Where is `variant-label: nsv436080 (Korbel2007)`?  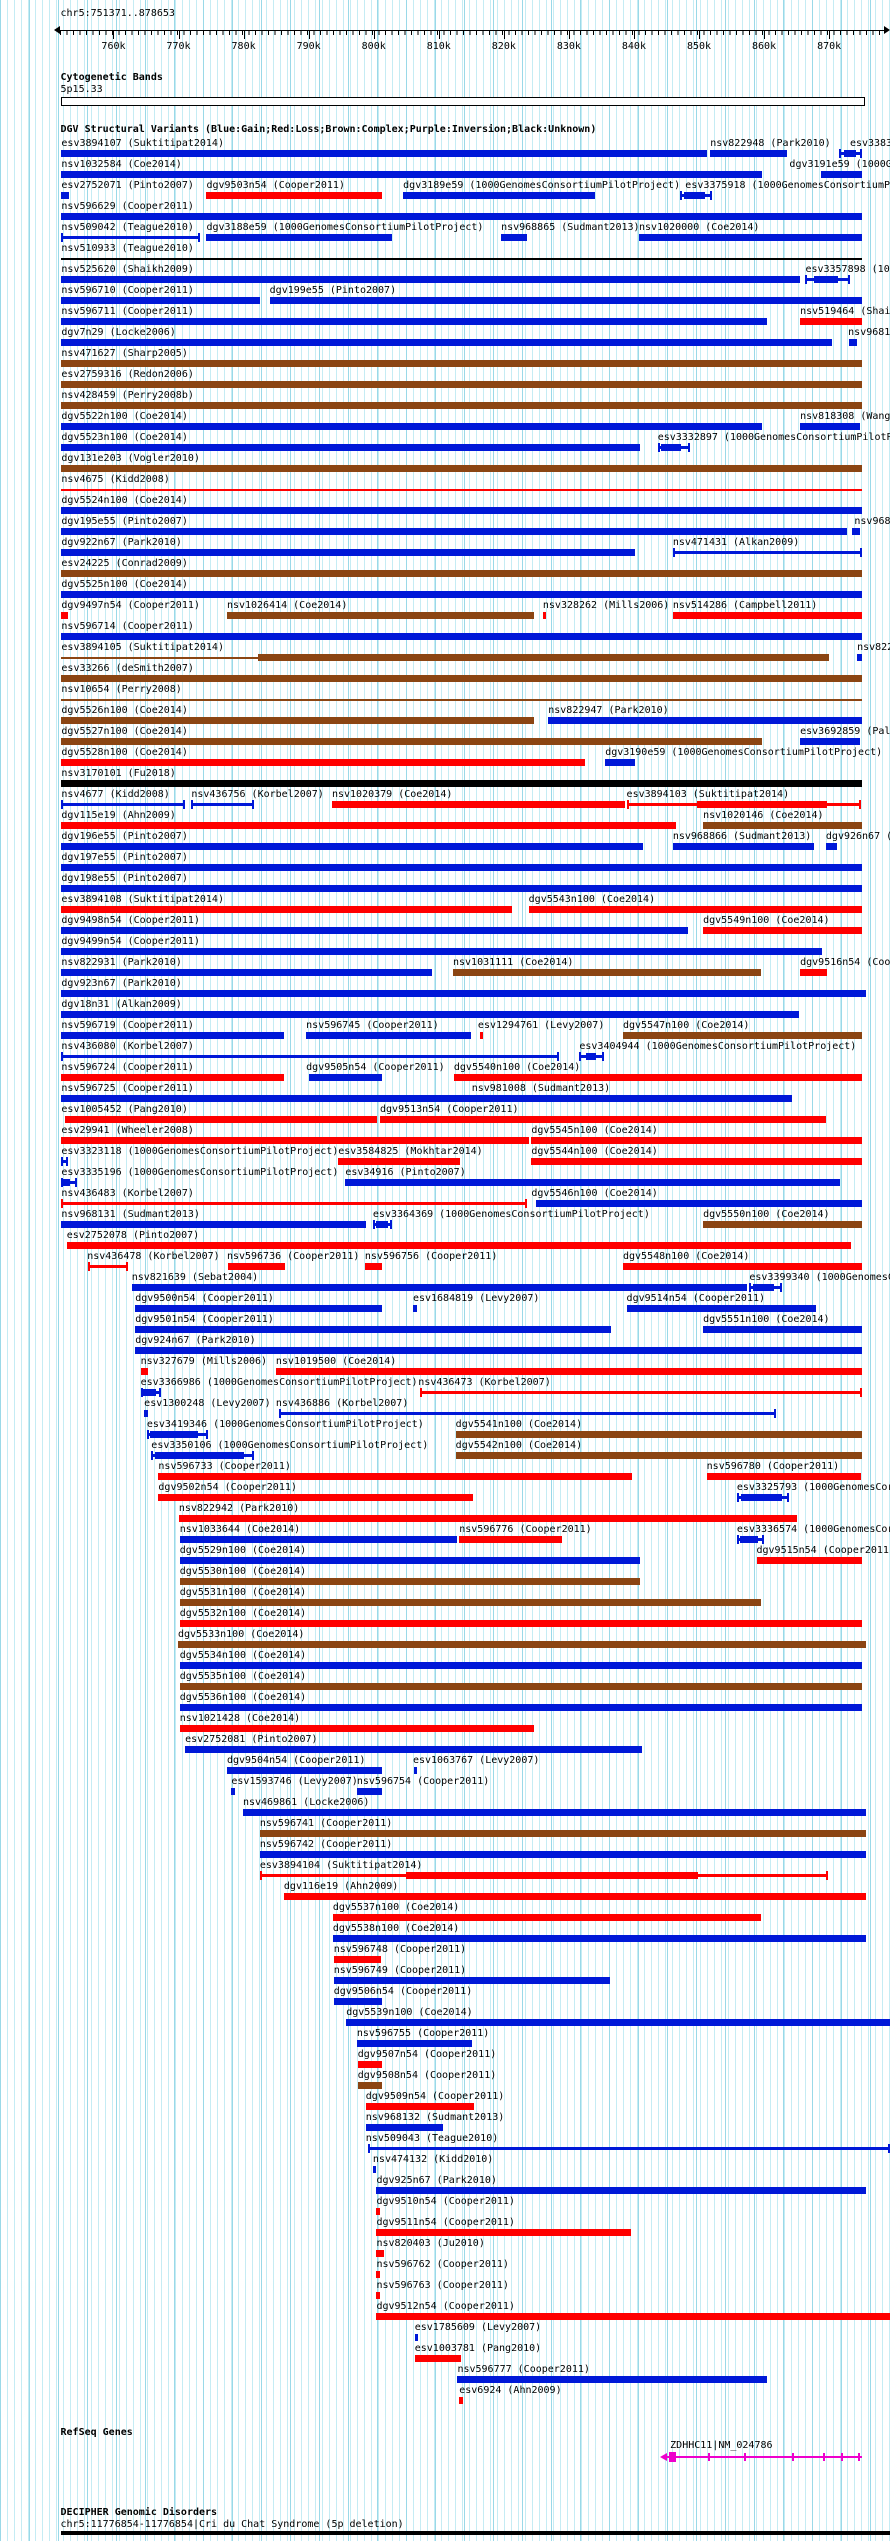
variant-label: nsv436080 (Korbel2007) is located at coordinates (127, 1046).